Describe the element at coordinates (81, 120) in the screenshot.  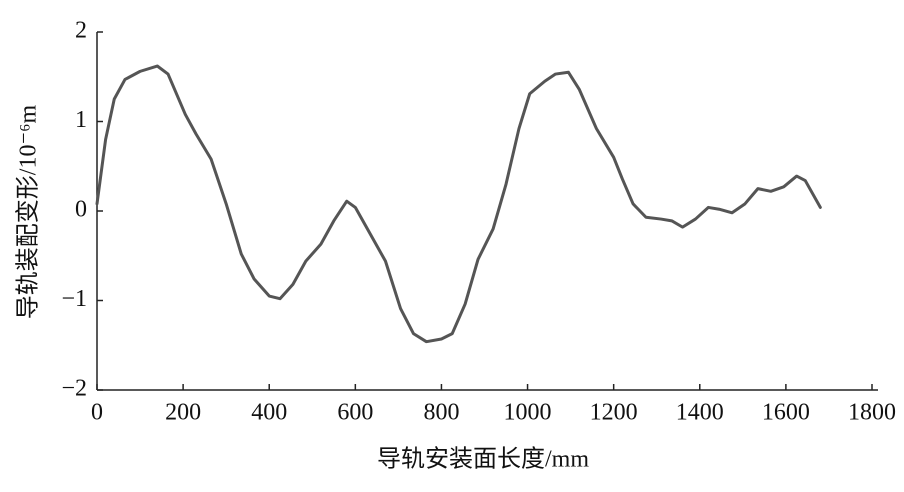
I see `y-tick-label: 1` at that location.